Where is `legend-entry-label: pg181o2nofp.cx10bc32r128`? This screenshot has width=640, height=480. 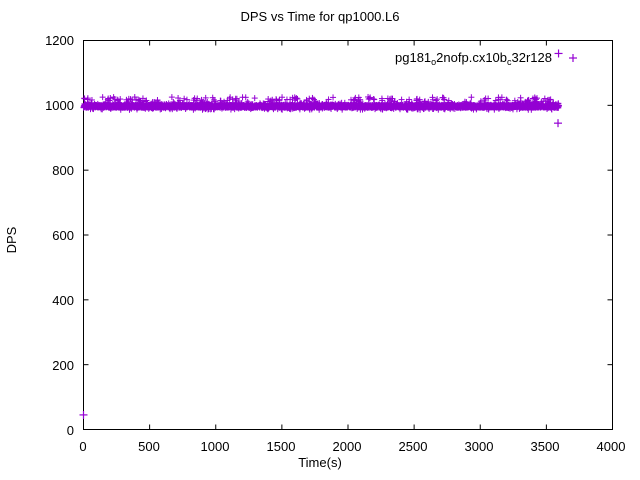
legend-entry-label: pg181o2nofp.cx10bc32r128 is located at coordinates (473, 58).